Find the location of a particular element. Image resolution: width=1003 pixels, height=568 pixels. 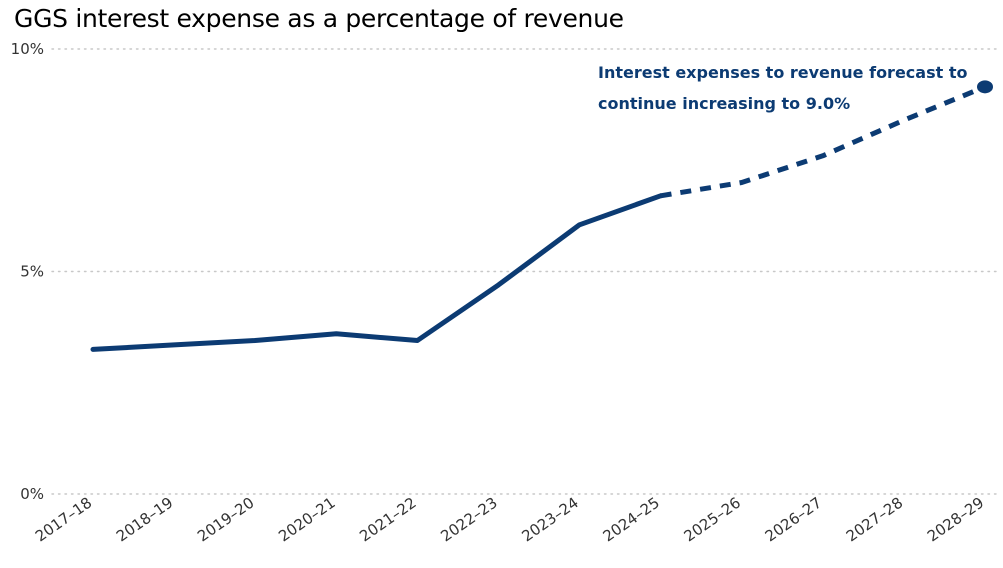

forecast-end-marker is located at coordinates (985, 87).